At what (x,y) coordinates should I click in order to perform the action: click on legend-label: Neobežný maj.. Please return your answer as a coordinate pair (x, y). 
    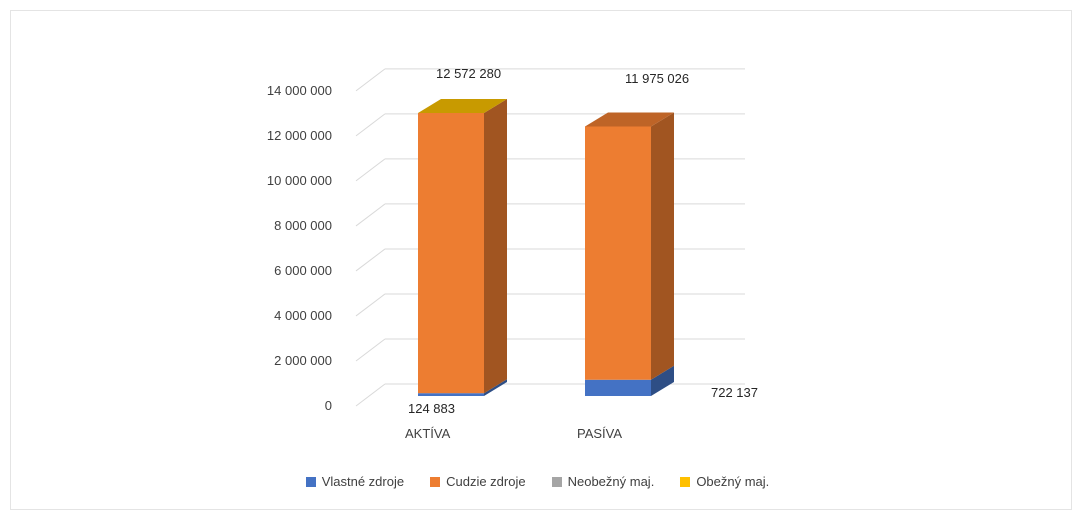
    Looking at the image, I should click on (611, 481).